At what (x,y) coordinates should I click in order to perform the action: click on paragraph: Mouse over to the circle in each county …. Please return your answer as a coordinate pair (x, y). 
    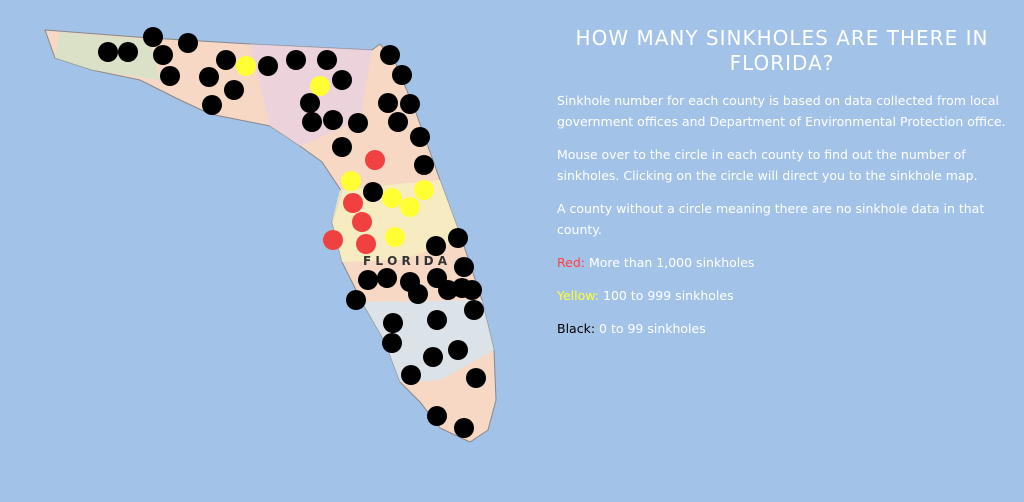
    Looking at the image, I should click on (767, 165).